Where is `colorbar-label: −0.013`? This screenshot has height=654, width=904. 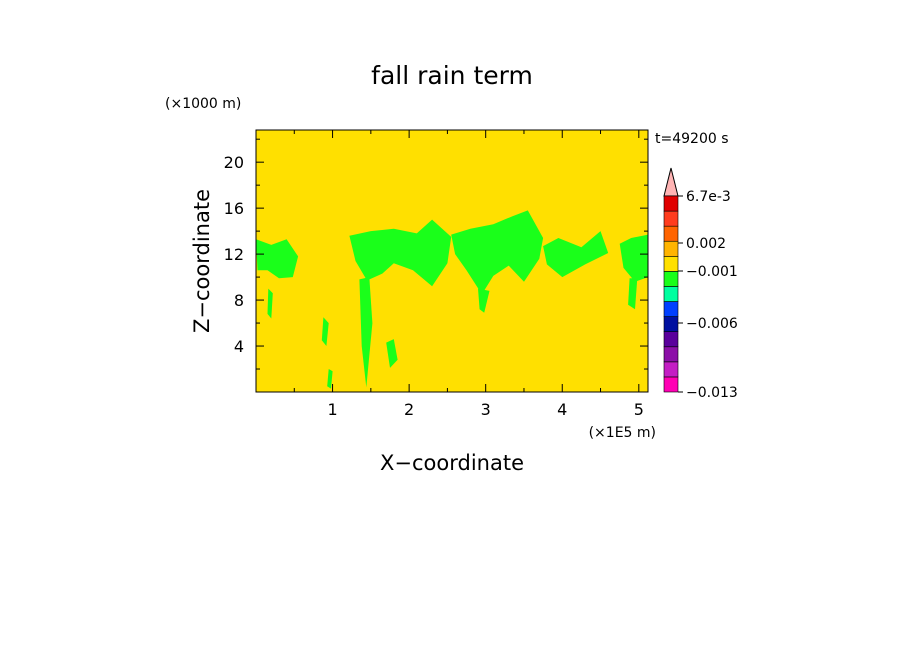 colorbar-label: −0.013 is located at coordinates (712, 393).